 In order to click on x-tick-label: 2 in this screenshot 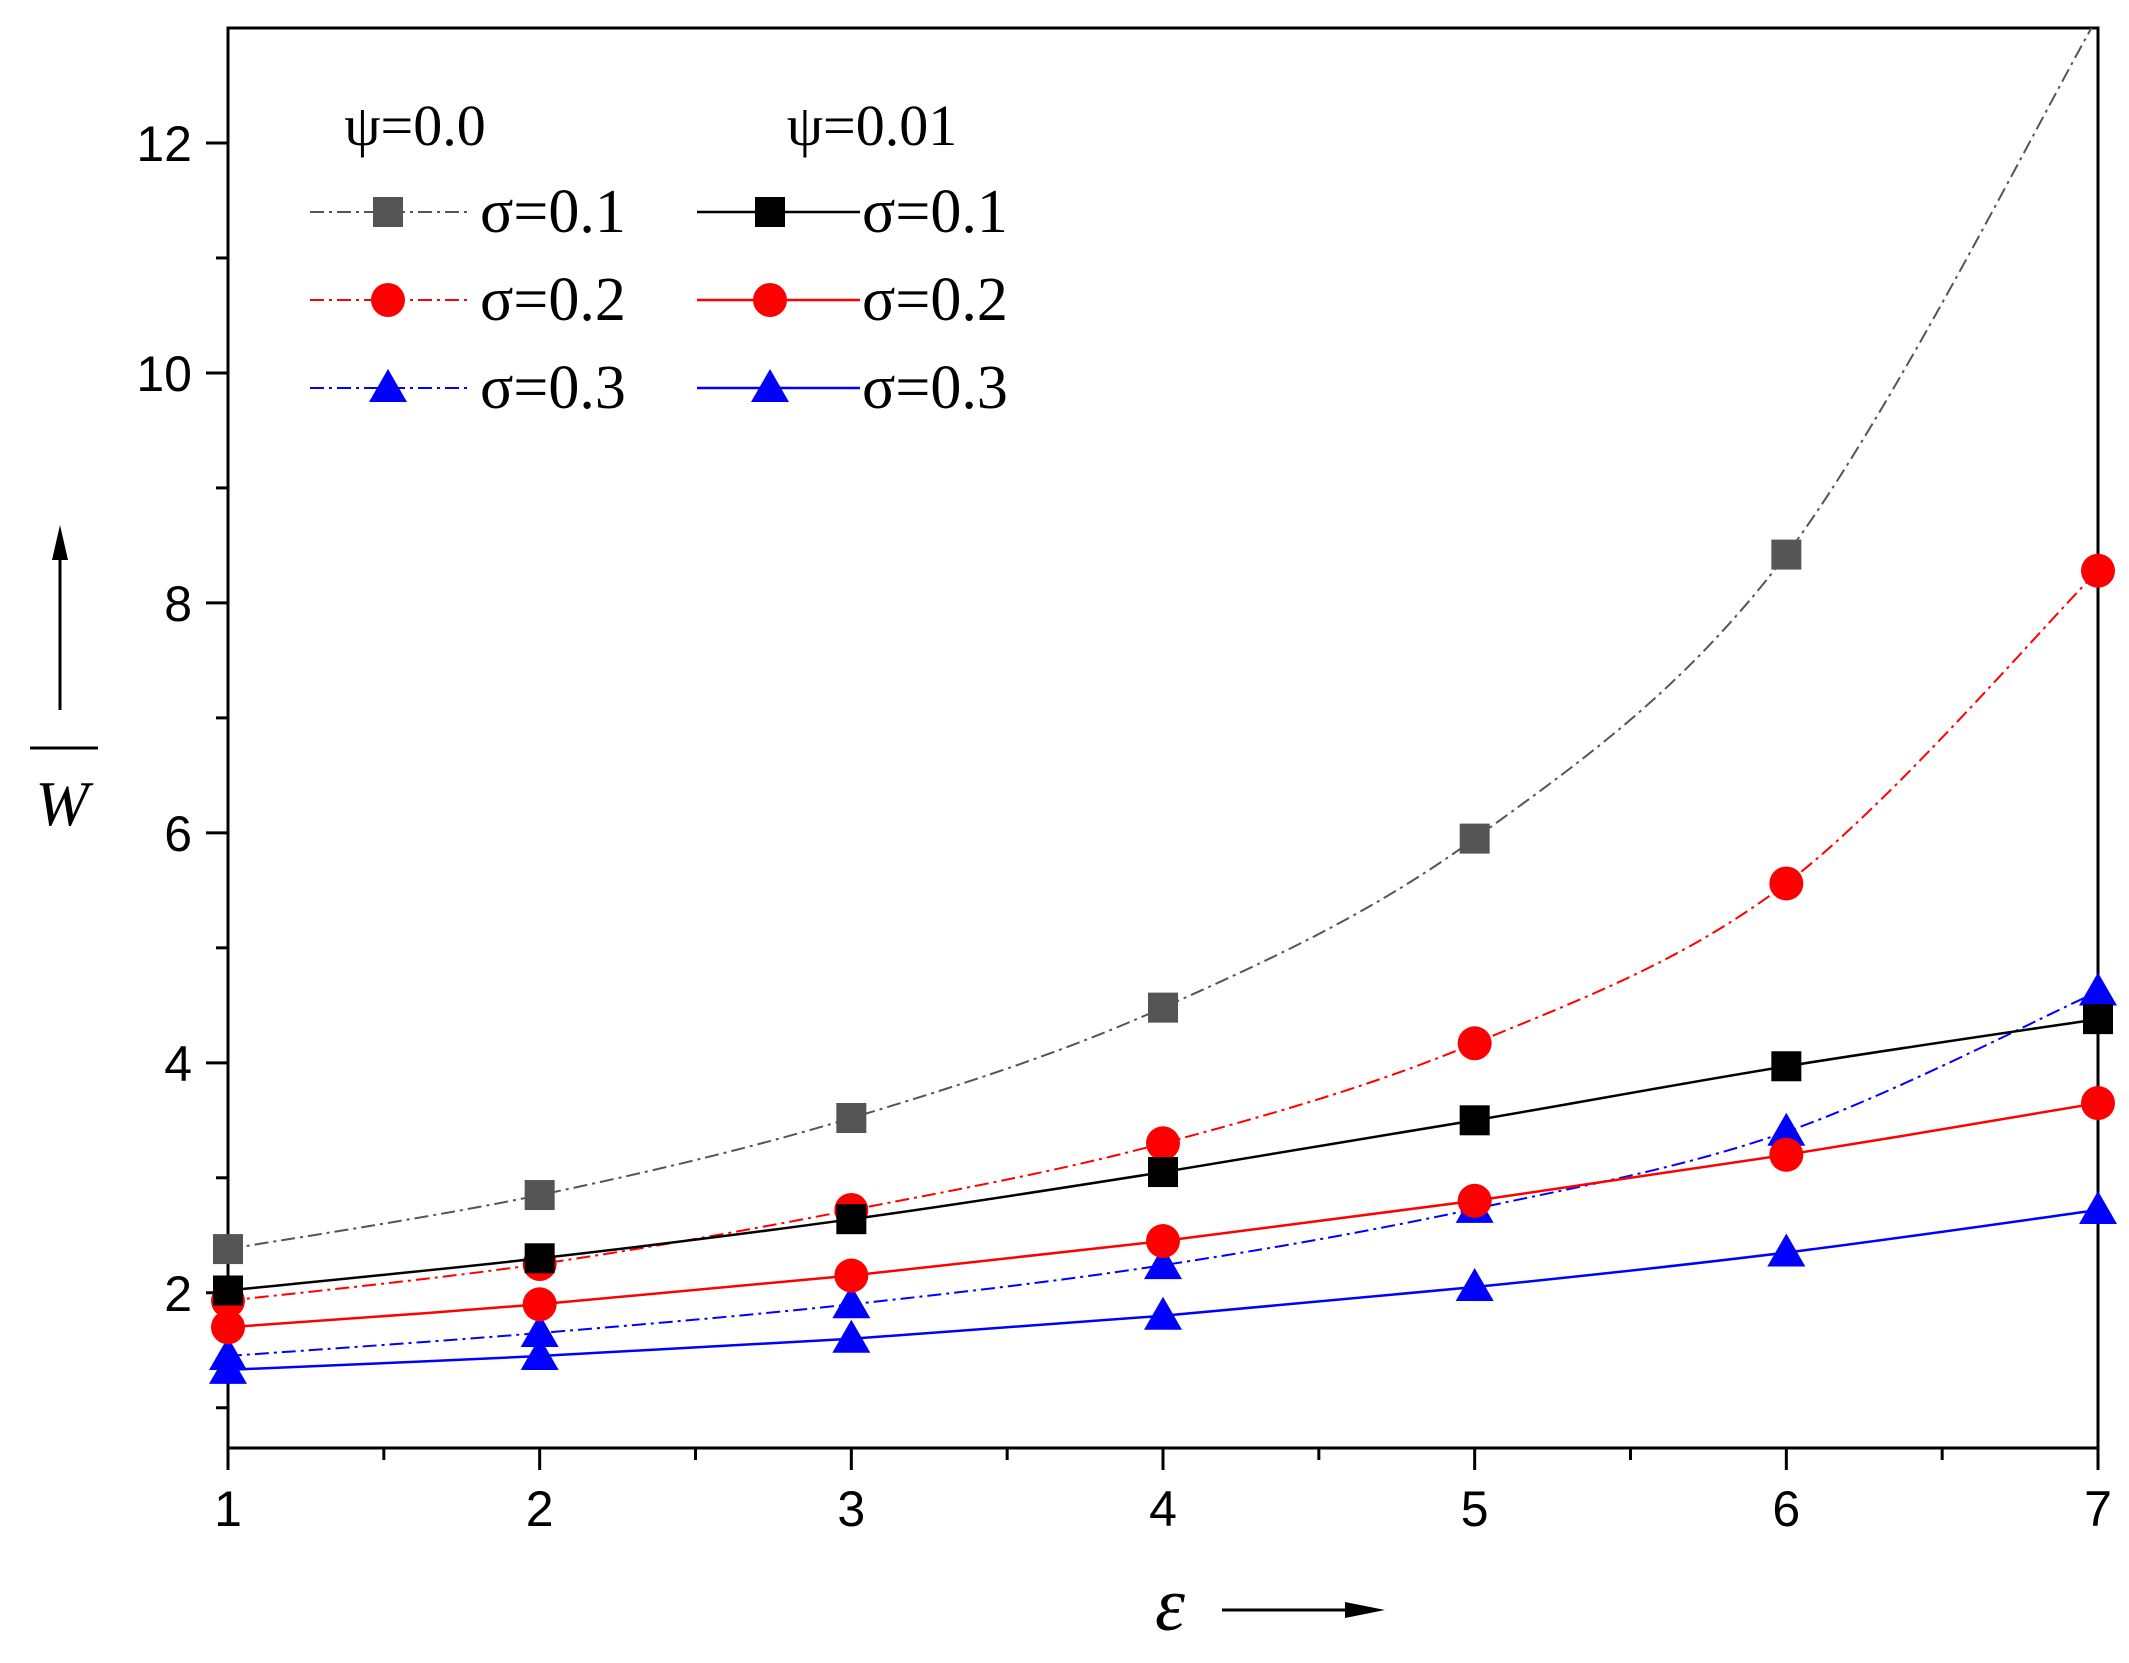, I will do `click(540, 1509)`.